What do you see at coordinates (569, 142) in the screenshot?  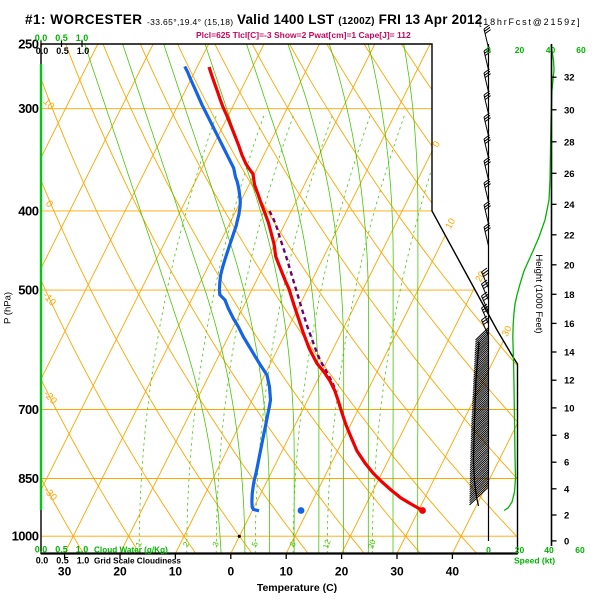 I see `svg-text: 28` at bounding box center [569, 142].